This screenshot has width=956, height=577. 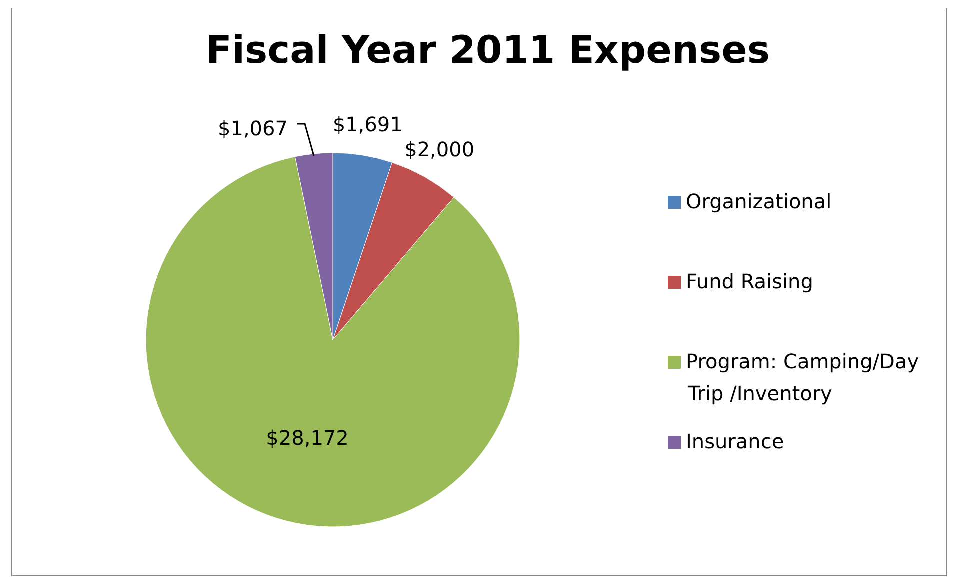 What do you see at coordinates (803, 377) in the screenshot?
I see `legend-label: Program: Camping/Day Trip /Inventory` at bounding box center [803, 377].